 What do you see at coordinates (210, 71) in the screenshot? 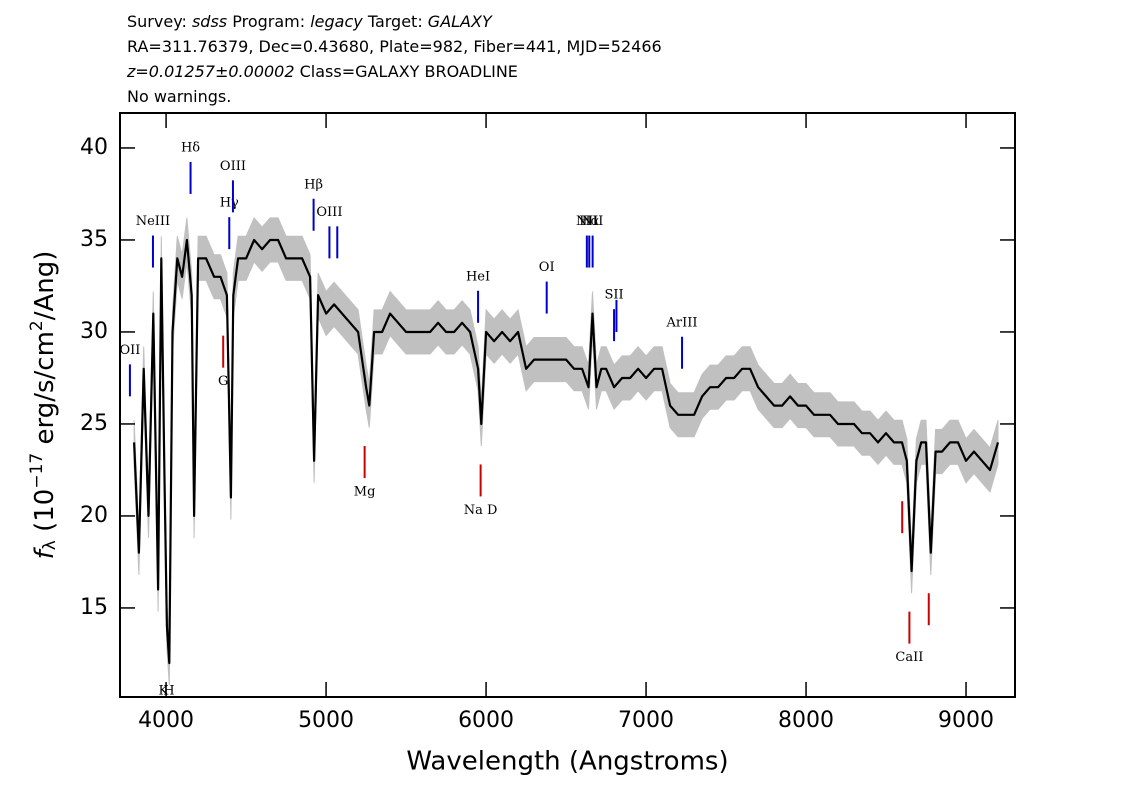
I see `header-segment: z=0.01257±0.00002` at bounding box center [210, 71].